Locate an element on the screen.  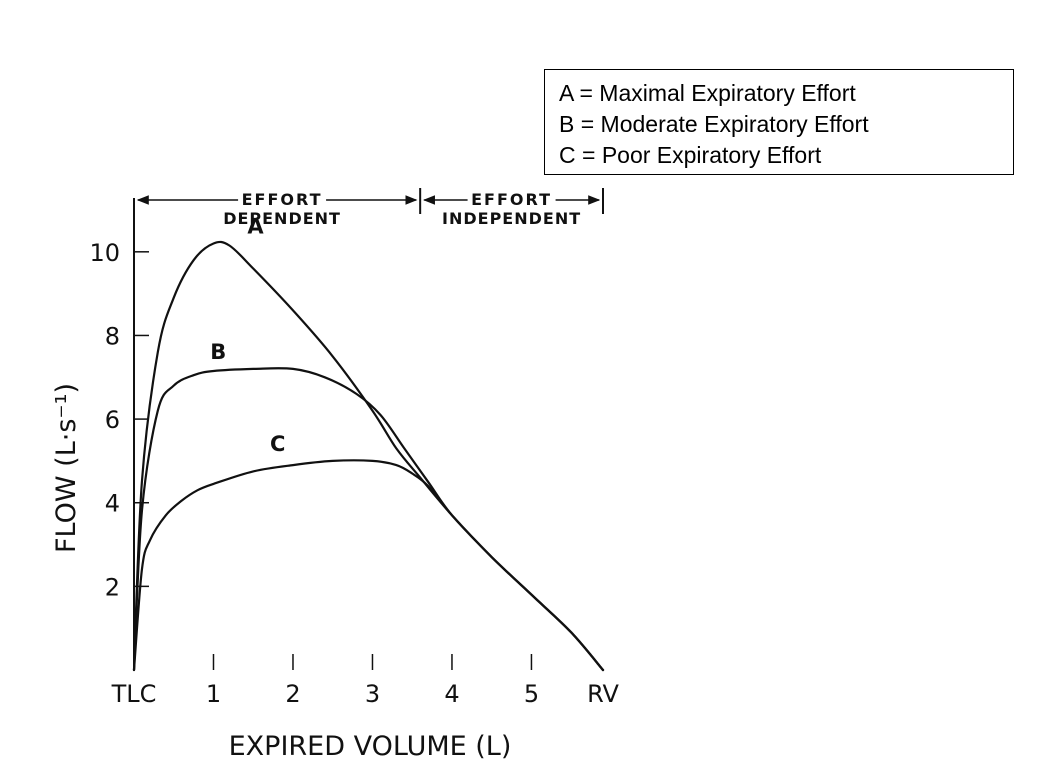
y-tick-label: 6 is located at coordinates (112, 420).